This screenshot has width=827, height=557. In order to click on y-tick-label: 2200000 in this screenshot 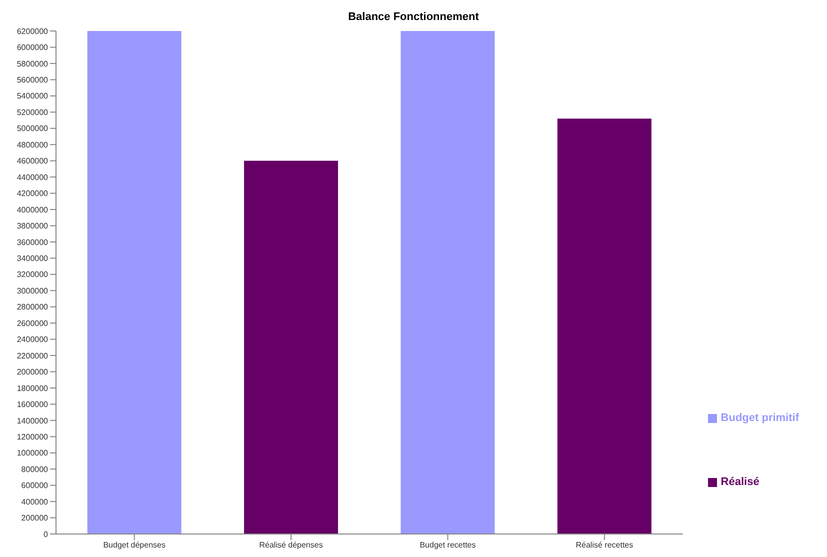, I will do `click(32, 355)`.